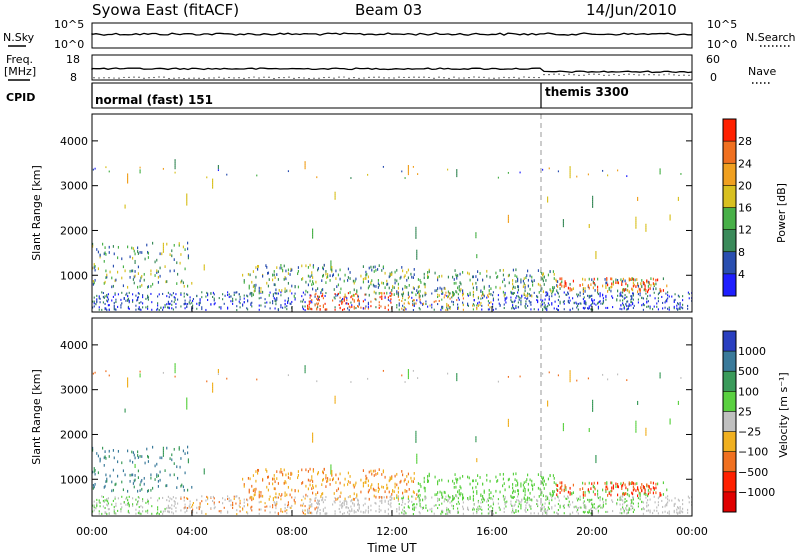 This screenshot has height=554, width=800. I want to click on x-tick-label: 04:00, so click(192, 531).